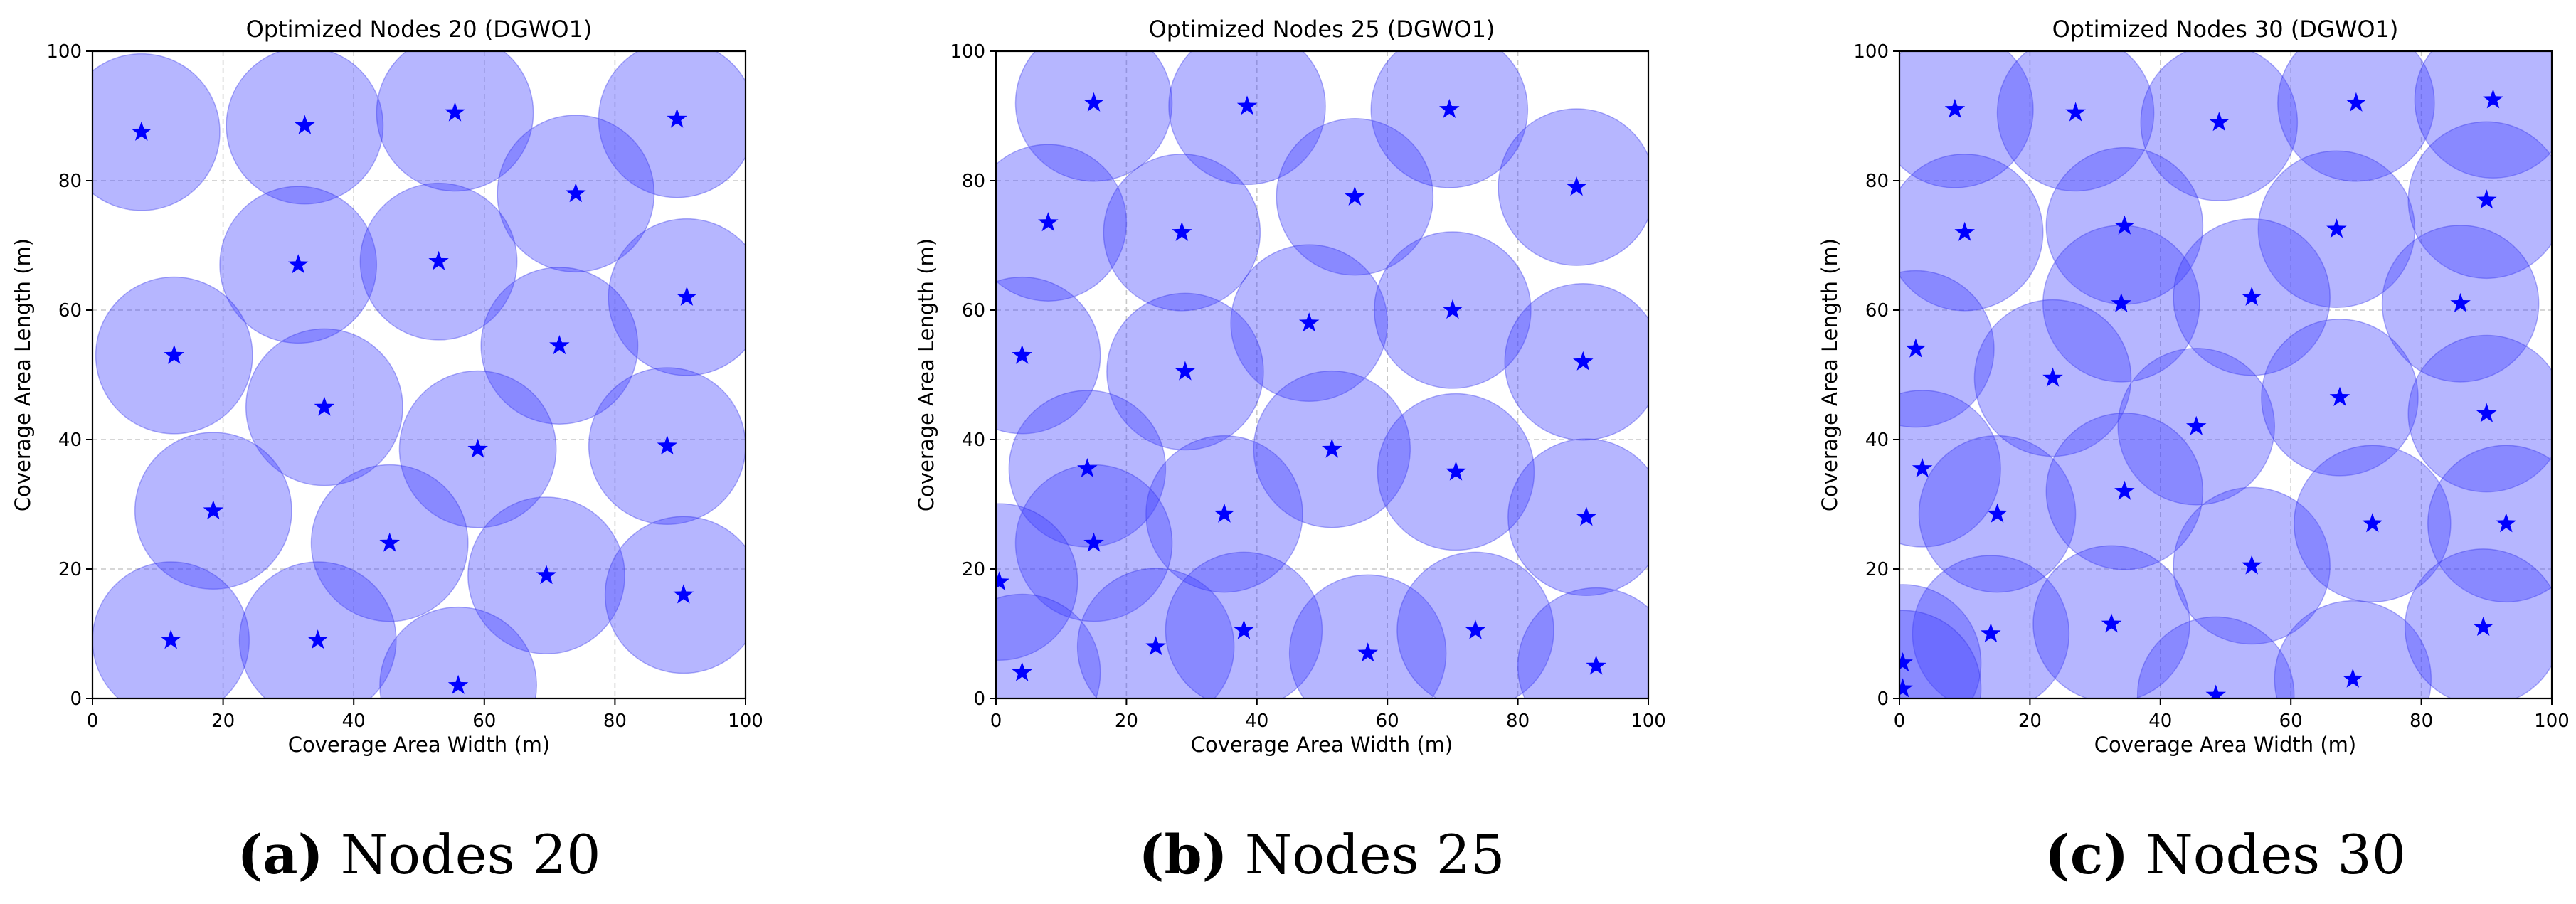 This screenshot has height=904, width=2576. What do you see at coordinates (414, 398) in the screenshot?
I see `node-markers` at bounding box center [414, 398].